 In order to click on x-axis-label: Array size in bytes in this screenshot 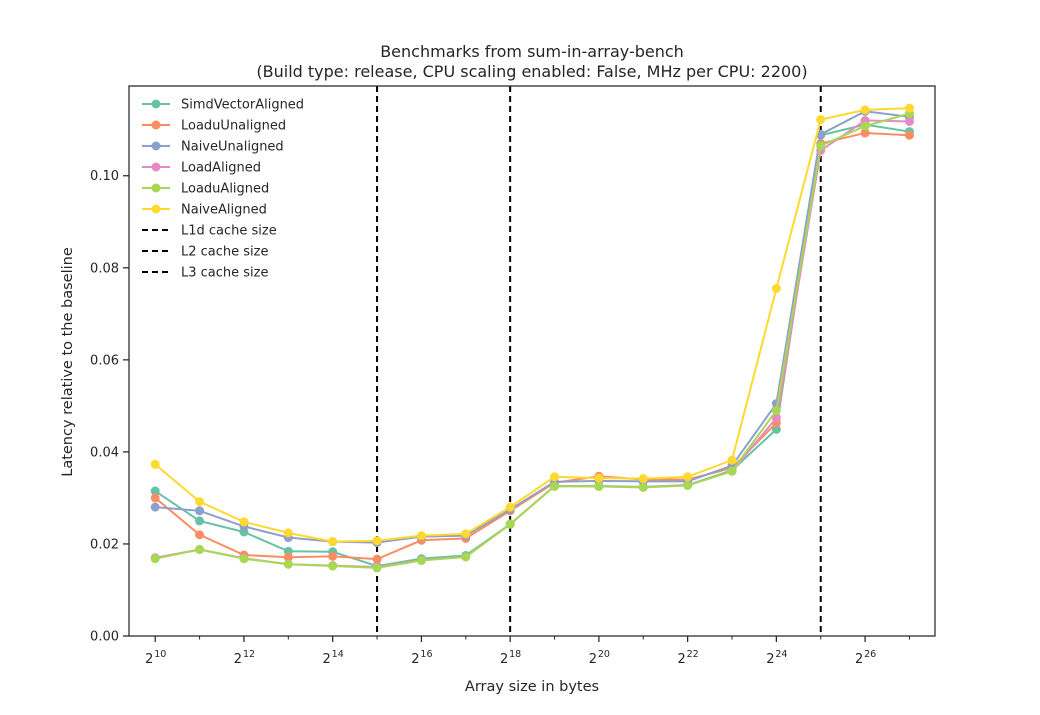, I will do `click(532, 687)`.